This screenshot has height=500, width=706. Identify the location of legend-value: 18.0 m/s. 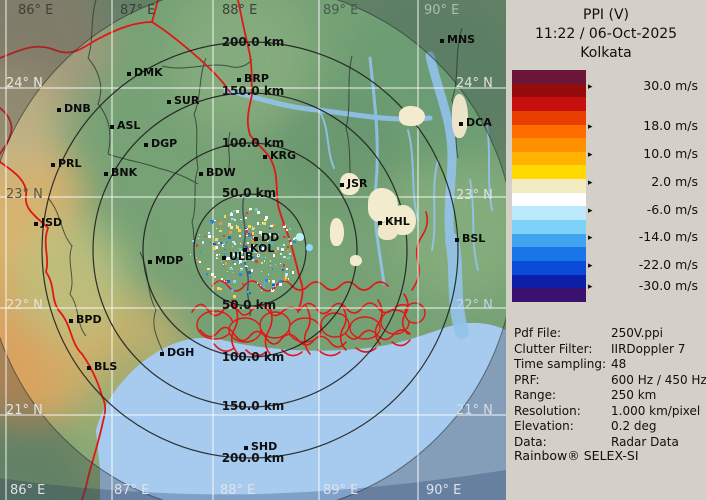
(670, 125).